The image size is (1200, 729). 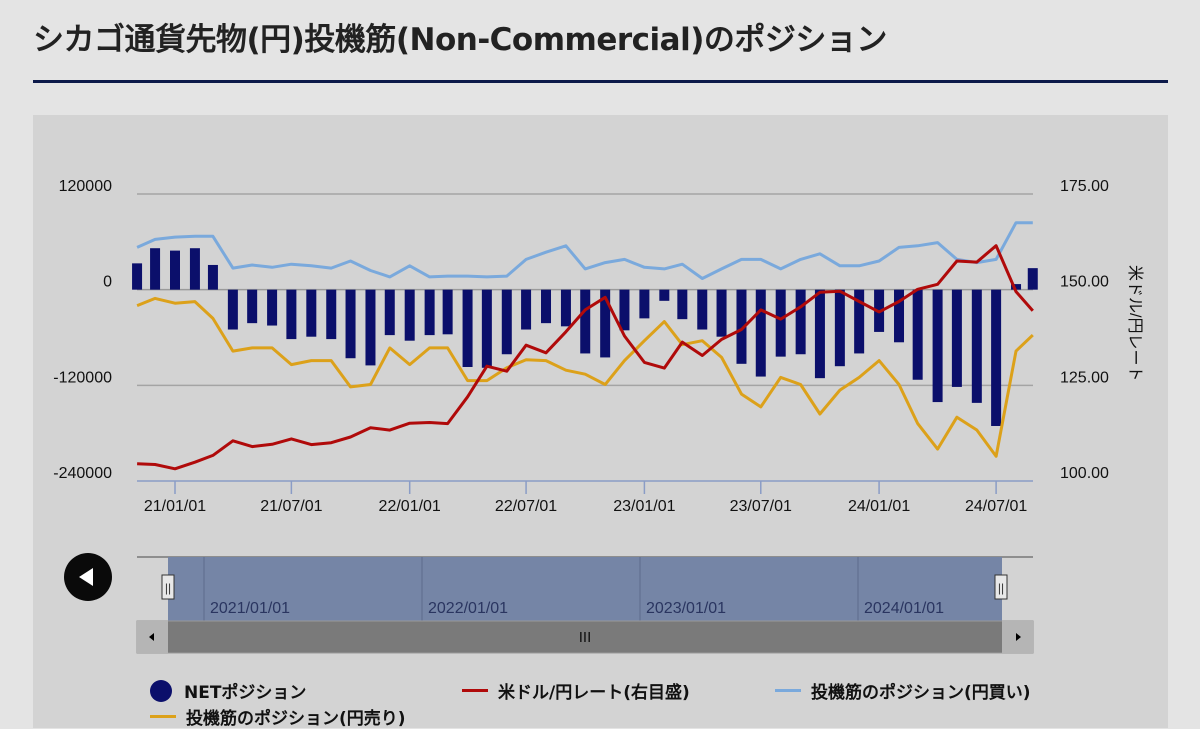 I want to click on legend-dot-icon, so click(x=161, y=690).